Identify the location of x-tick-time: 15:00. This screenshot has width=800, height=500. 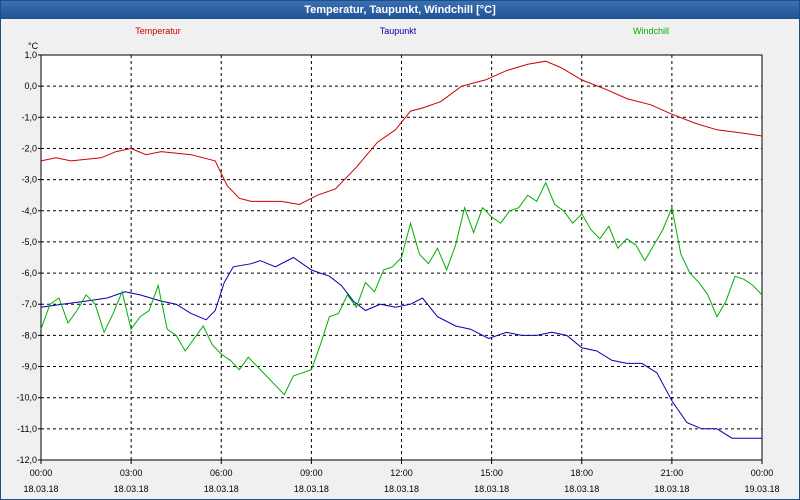
(491, 473).